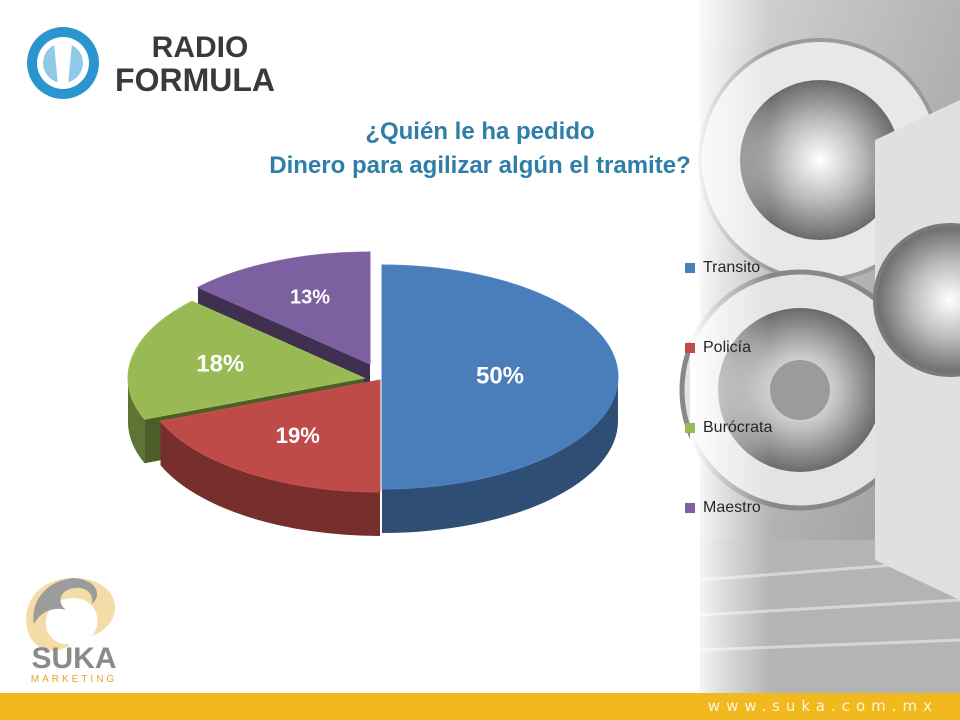 The width and height of the screenshot is (960, 720). Describe the element at coordinates (732, 267) in the screenshot. I see `legend-label: Transito` at that location.